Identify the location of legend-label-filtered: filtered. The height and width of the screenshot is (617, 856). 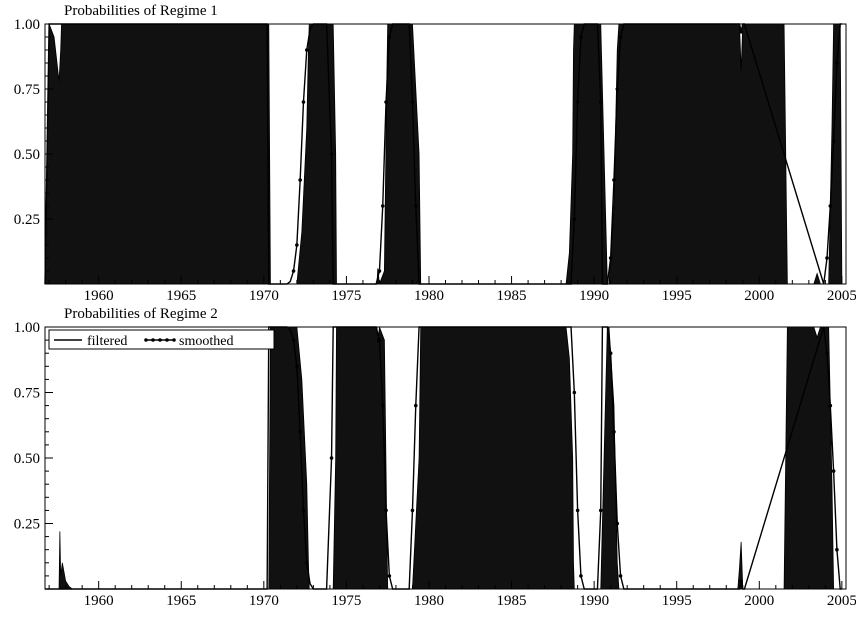
(107, 341).